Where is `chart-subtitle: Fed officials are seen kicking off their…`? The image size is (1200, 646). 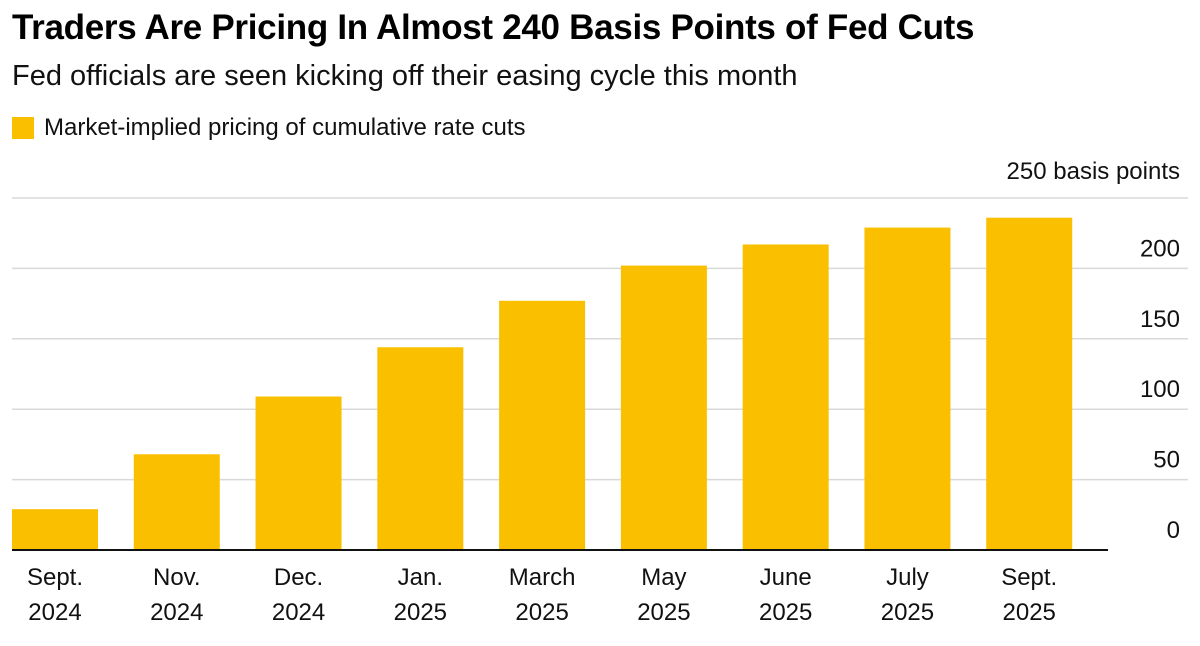
chart-subtitle: Fed officials are seen kicking off their… is located at coordinates (405, 76).